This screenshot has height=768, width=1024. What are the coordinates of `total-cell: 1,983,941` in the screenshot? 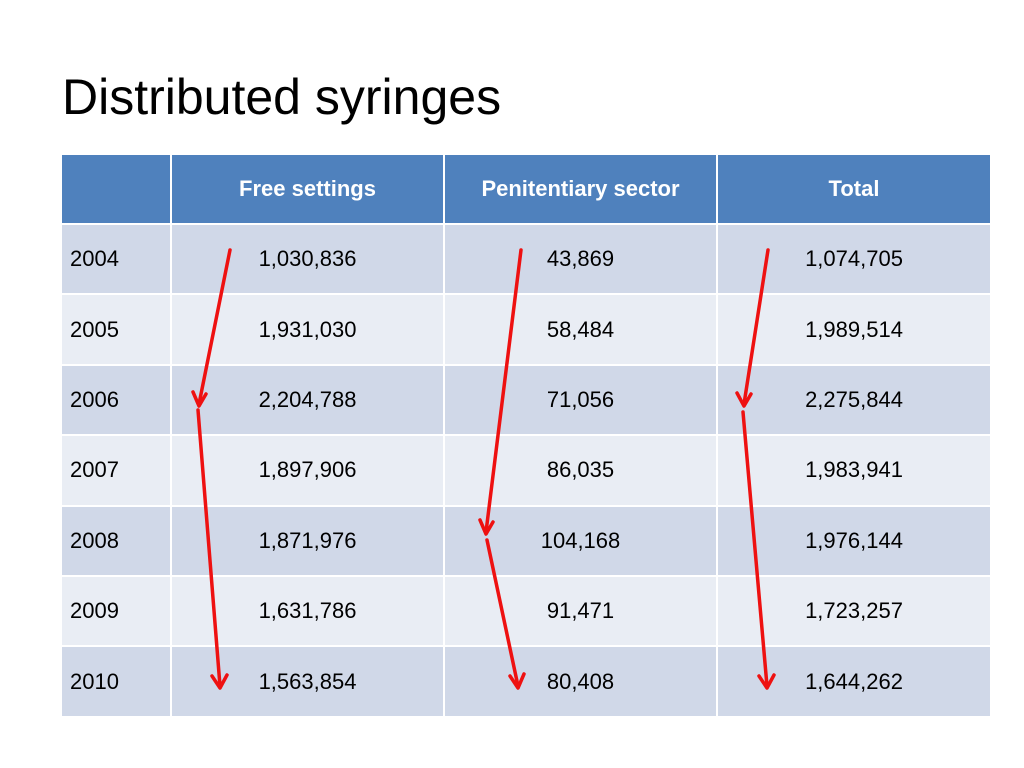 It's located at (854, 470).